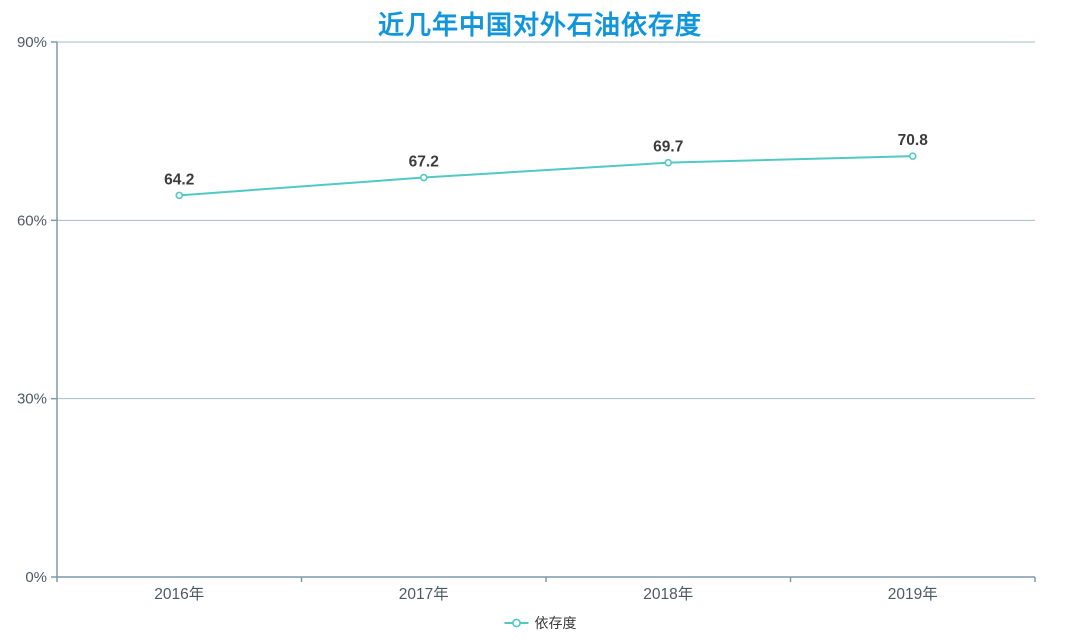 The width and height of the screenshot is (1080, 640). Describe the element at coordinates (32, 399) in the screenshot. I see `y-axis-tick-label: 30%` at that location.